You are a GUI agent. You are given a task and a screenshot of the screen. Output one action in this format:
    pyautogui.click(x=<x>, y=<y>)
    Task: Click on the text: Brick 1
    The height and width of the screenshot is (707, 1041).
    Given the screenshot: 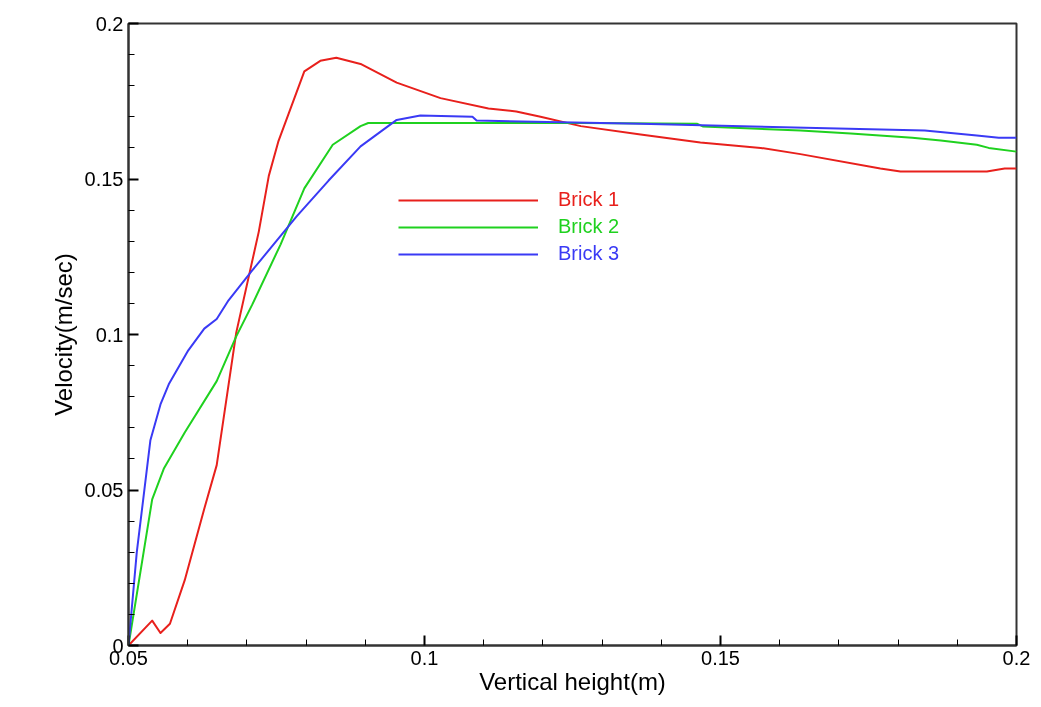 What is the action you would take?
    pyautogui.click(x=589, y=199)
    